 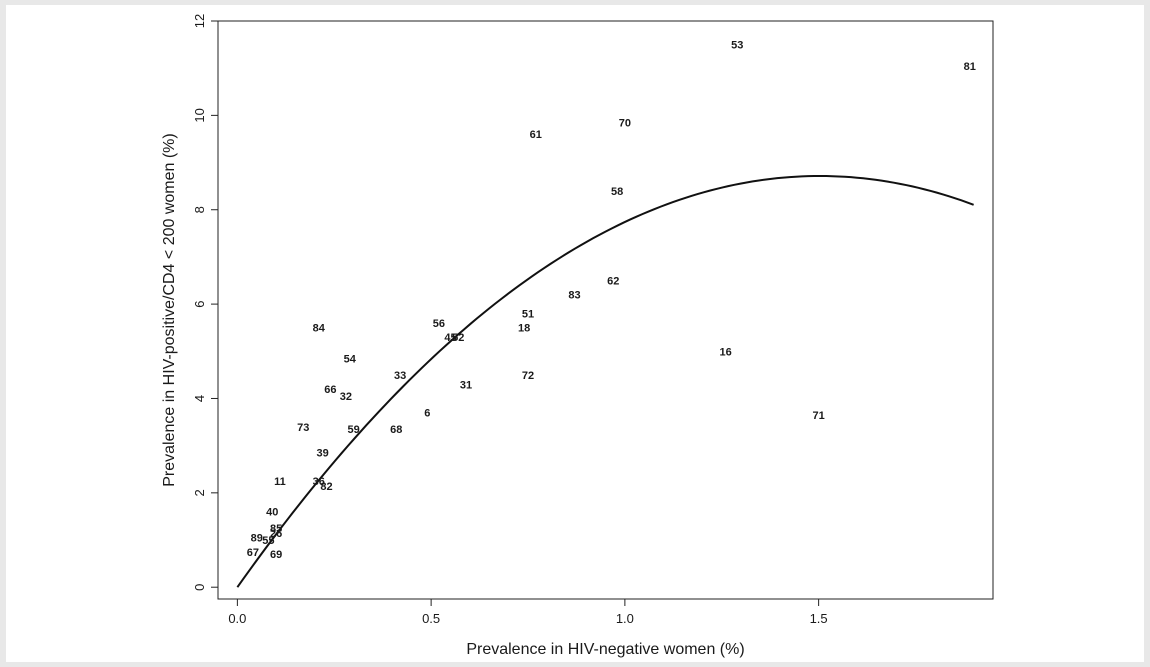 What do you see at coordinates (346, 397) in the screenshot?
I see `data-point-label: 32` at bounding box center [346, 397].